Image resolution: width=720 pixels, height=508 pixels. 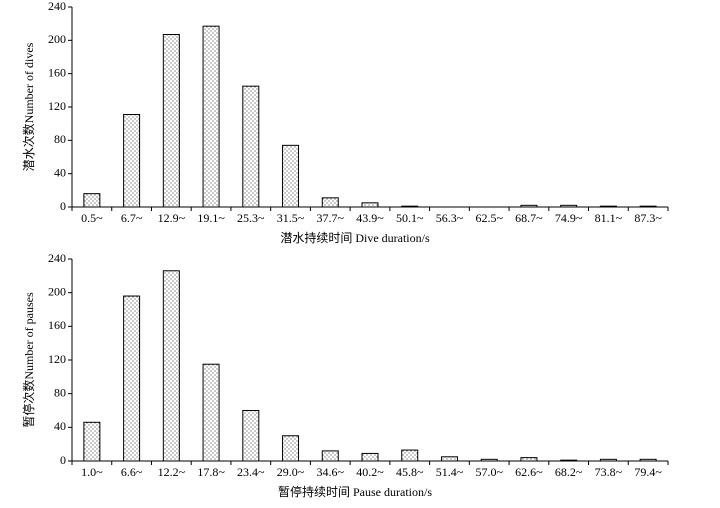 What do you see at coordinates (291, 218) in the screenshot?
I see `x-tick-label: 31.5~` at bounding box center [291, 218].